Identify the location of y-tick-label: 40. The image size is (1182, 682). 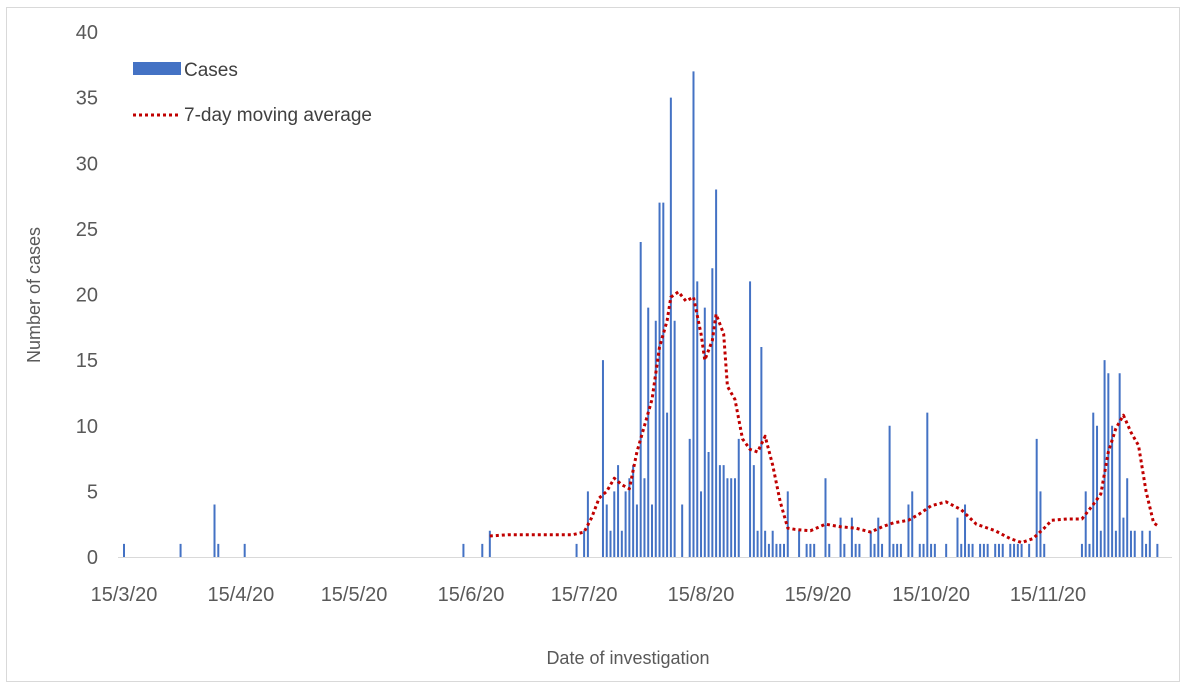
(87, 33).